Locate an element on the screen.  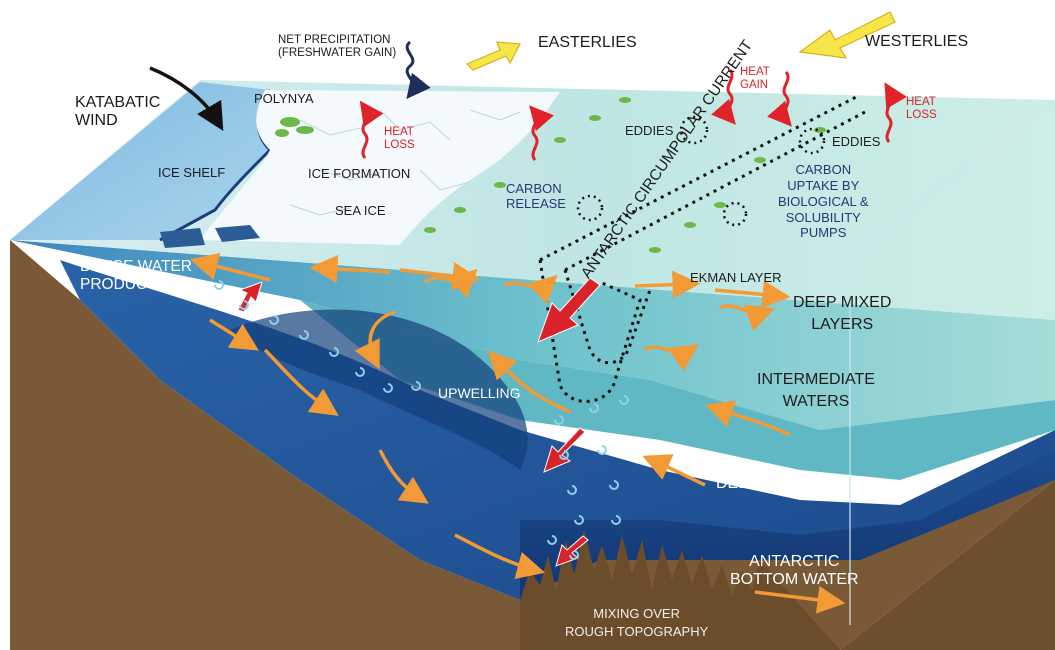
antarctic-bottom-water-label: ANTARCTIC BOTTOM WATER is located at coordinates (794, 570).